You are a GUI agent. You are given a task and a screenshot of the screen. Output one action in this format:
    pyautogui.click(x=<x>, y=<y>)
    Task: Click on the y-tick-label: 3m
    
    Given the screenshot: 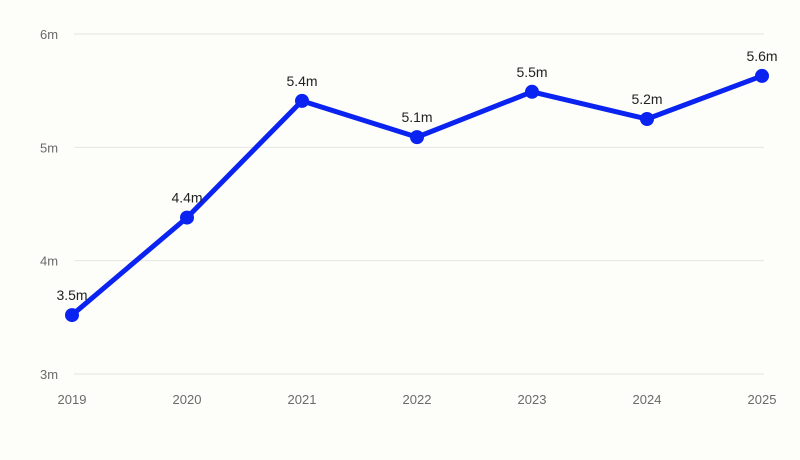 What is the action you would take?
    pyautogui.click(x=49, y=374)
    